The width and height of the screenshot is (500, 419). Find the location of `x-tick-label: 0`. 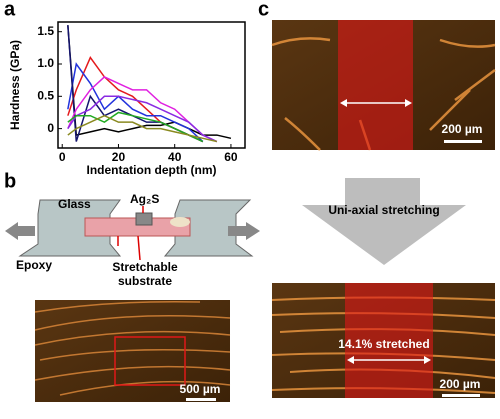

x-tick-label: 0 is located at coordinates (62, 157).